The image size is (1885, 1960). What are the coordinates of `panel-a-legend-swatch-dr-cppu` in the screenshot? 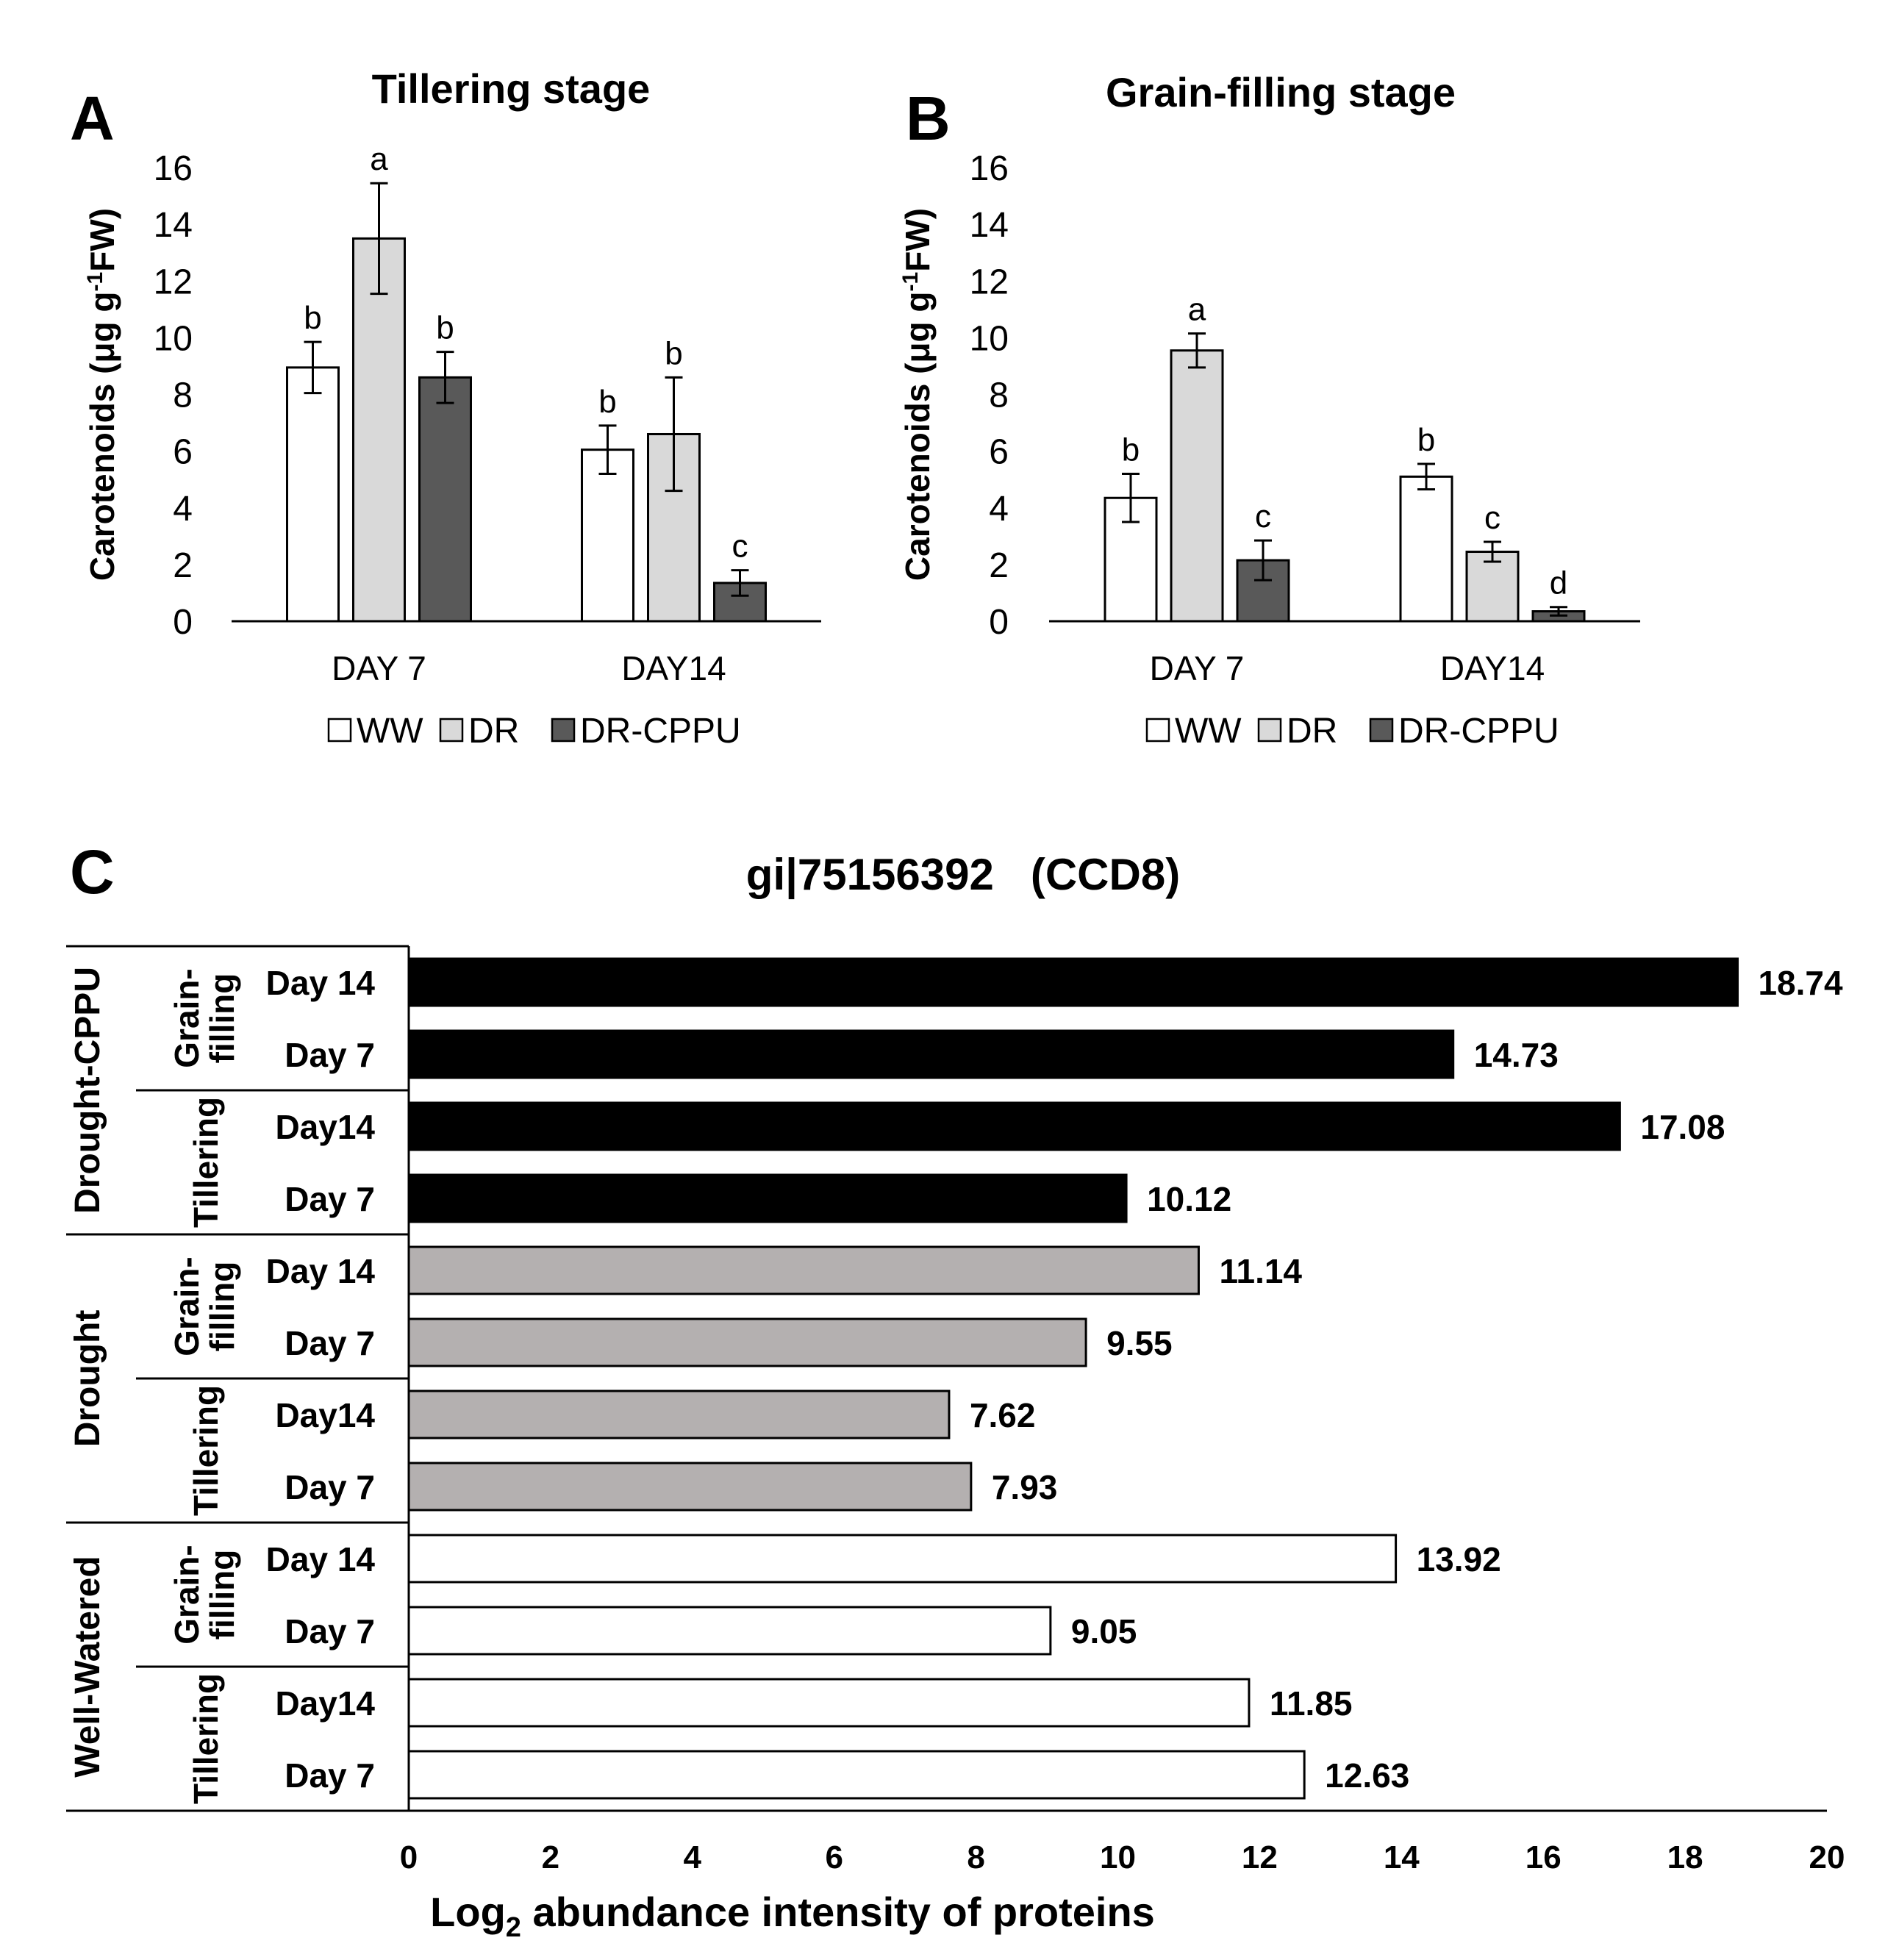 It's located at (563, 730).